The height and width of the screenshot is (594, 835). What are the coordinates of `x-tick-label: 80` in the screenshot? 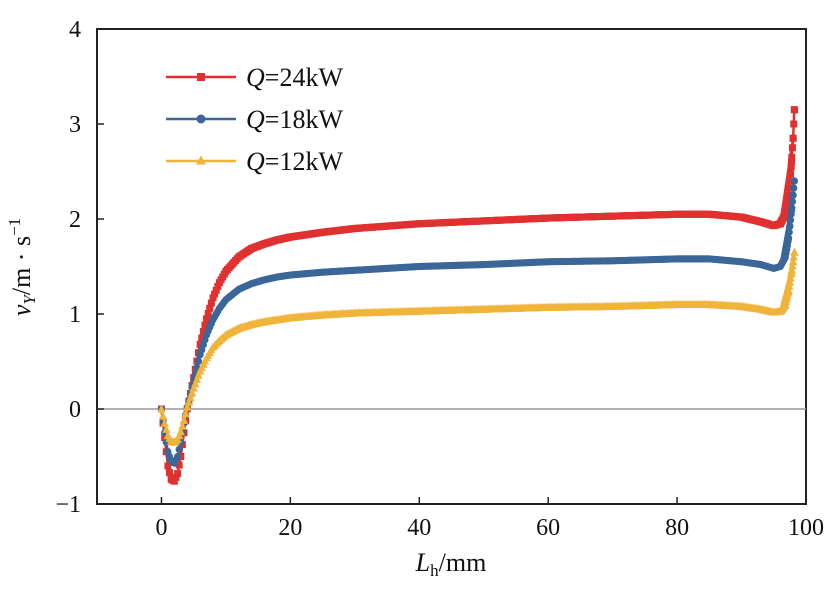 It's located at (677, 528).